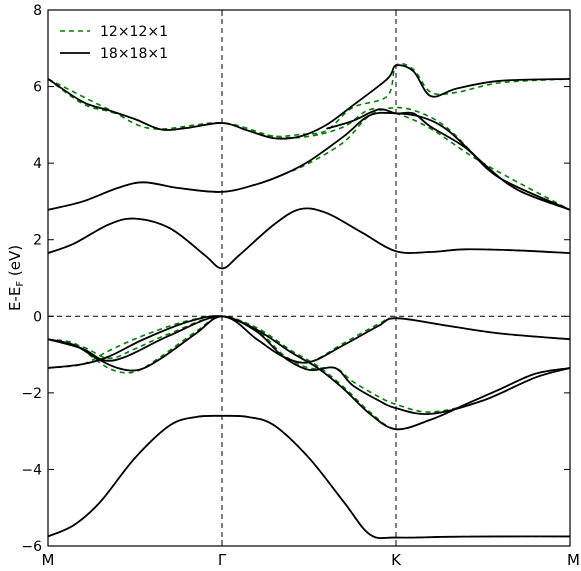 The image size is (581, 571). Describe the element at coordinates (37, 164) in the screenshot. I see `y-tick-label: 4` at that location.